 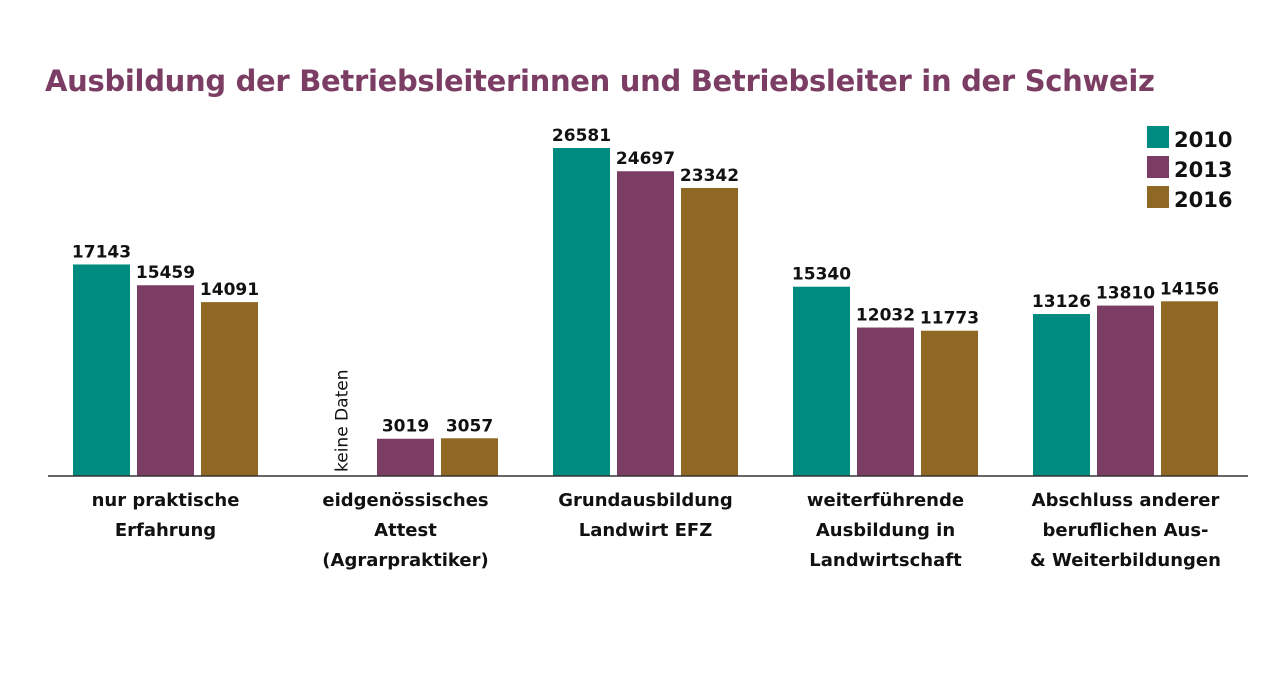 I want to click on data-label: 14156, so click(x=1189, y=289).